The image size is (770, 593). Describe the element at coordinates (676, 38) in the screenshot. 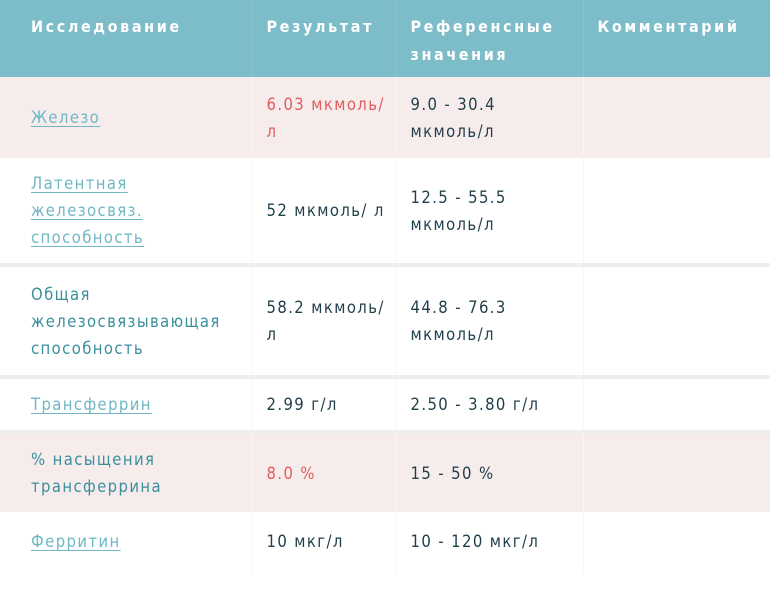

I see `header-comment: Комментарий` at that location.